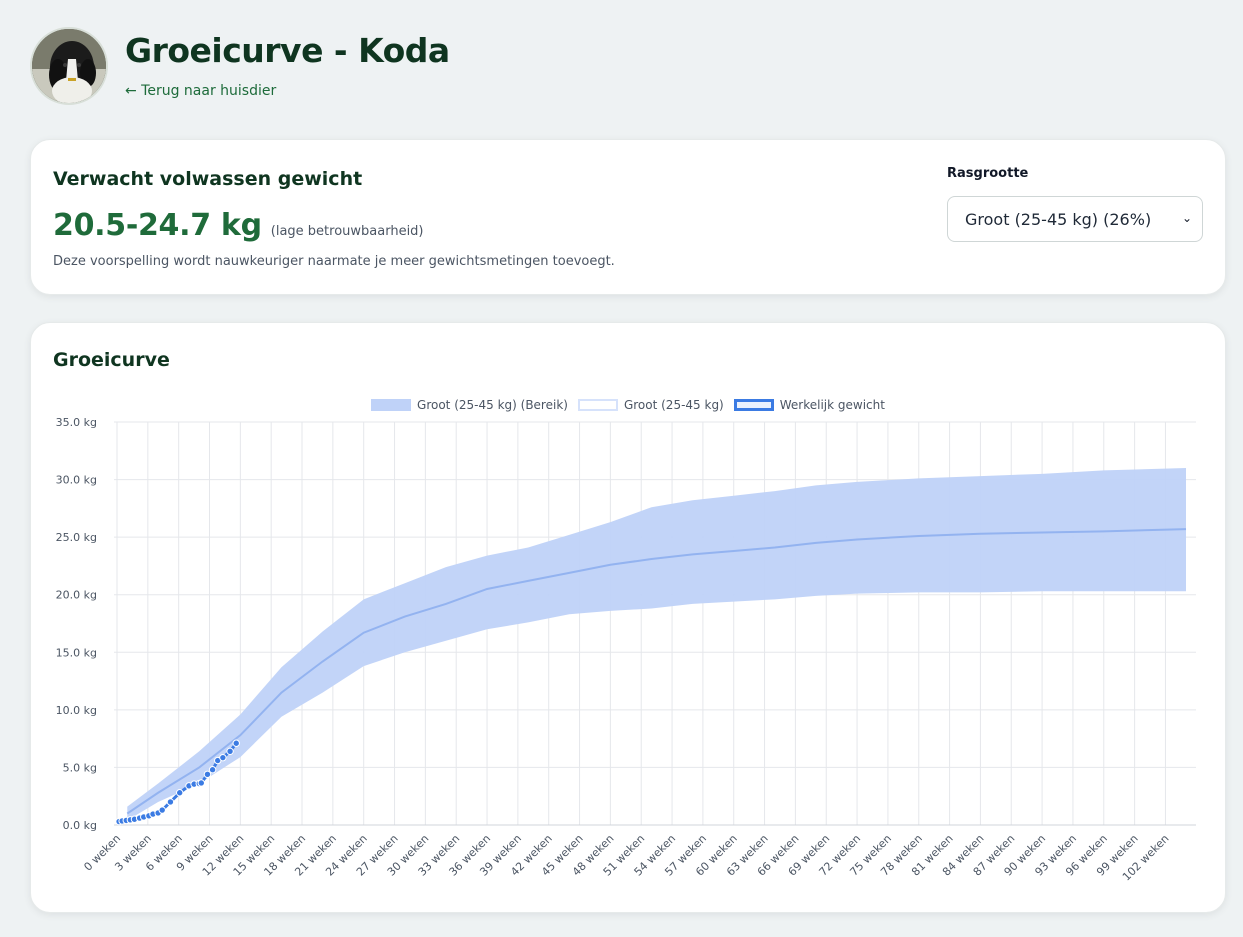 Image resolution: width=1243 pixels, height=937 pixels. I want to click on reliability-note: (lage betrouwbaarheid), so click(347, 231).